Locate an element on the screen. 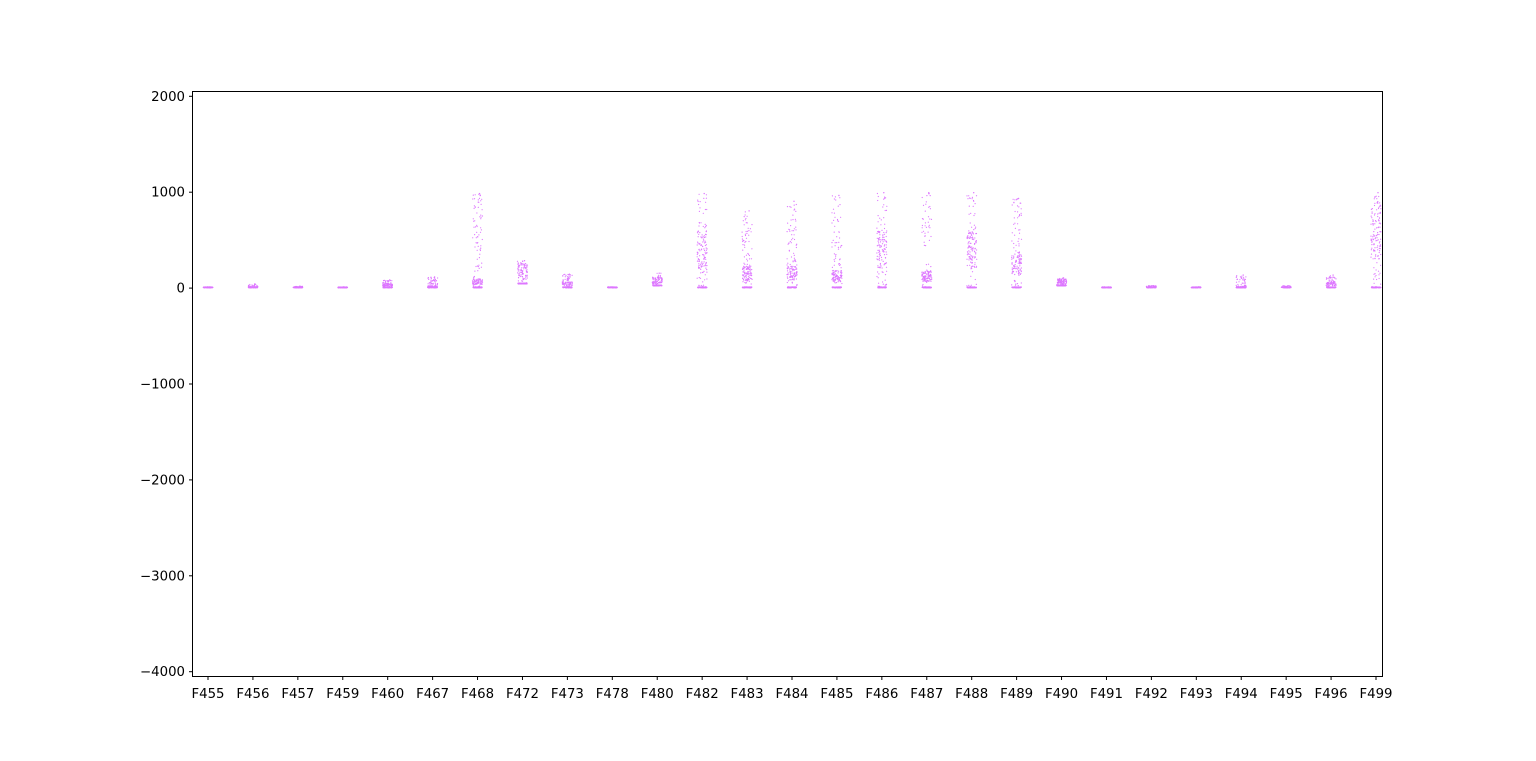 This screenshot has height=761, width=1536. x-tick-label: F489 is located at coordinates (1016, 694).